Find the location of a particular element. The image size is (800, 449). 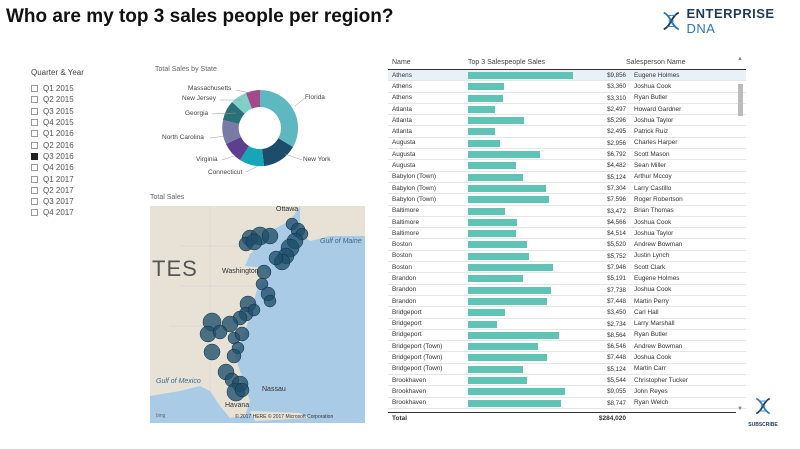

cell-salesperson: Joshua Cook is located at coordinates (653, 86).